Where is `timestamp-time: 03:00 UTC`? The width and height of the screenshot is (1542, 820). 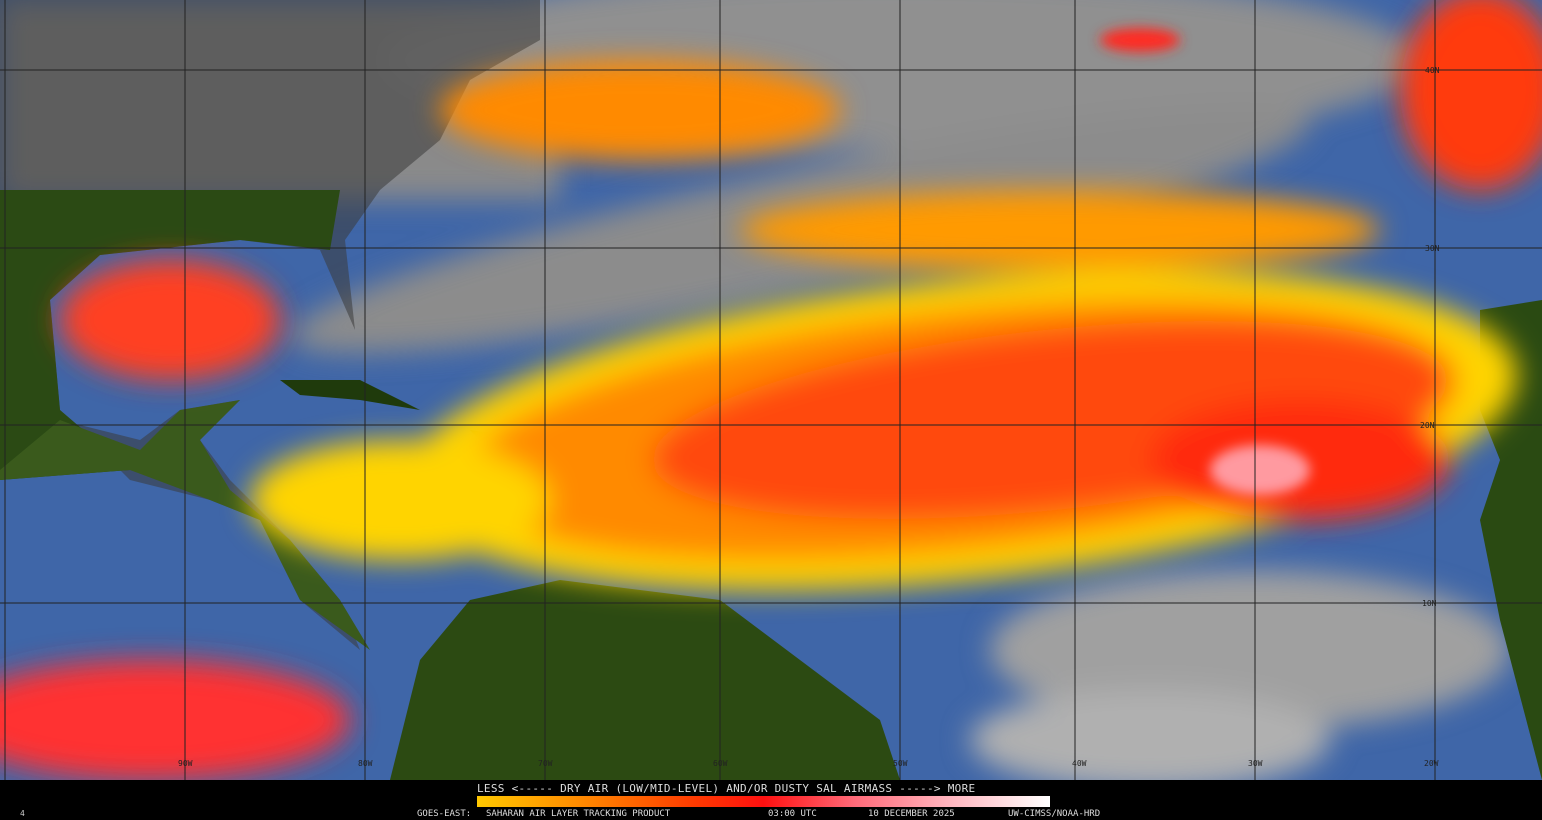
timestamp-time: 03:00 UTC is located at coordinates (792, 814).